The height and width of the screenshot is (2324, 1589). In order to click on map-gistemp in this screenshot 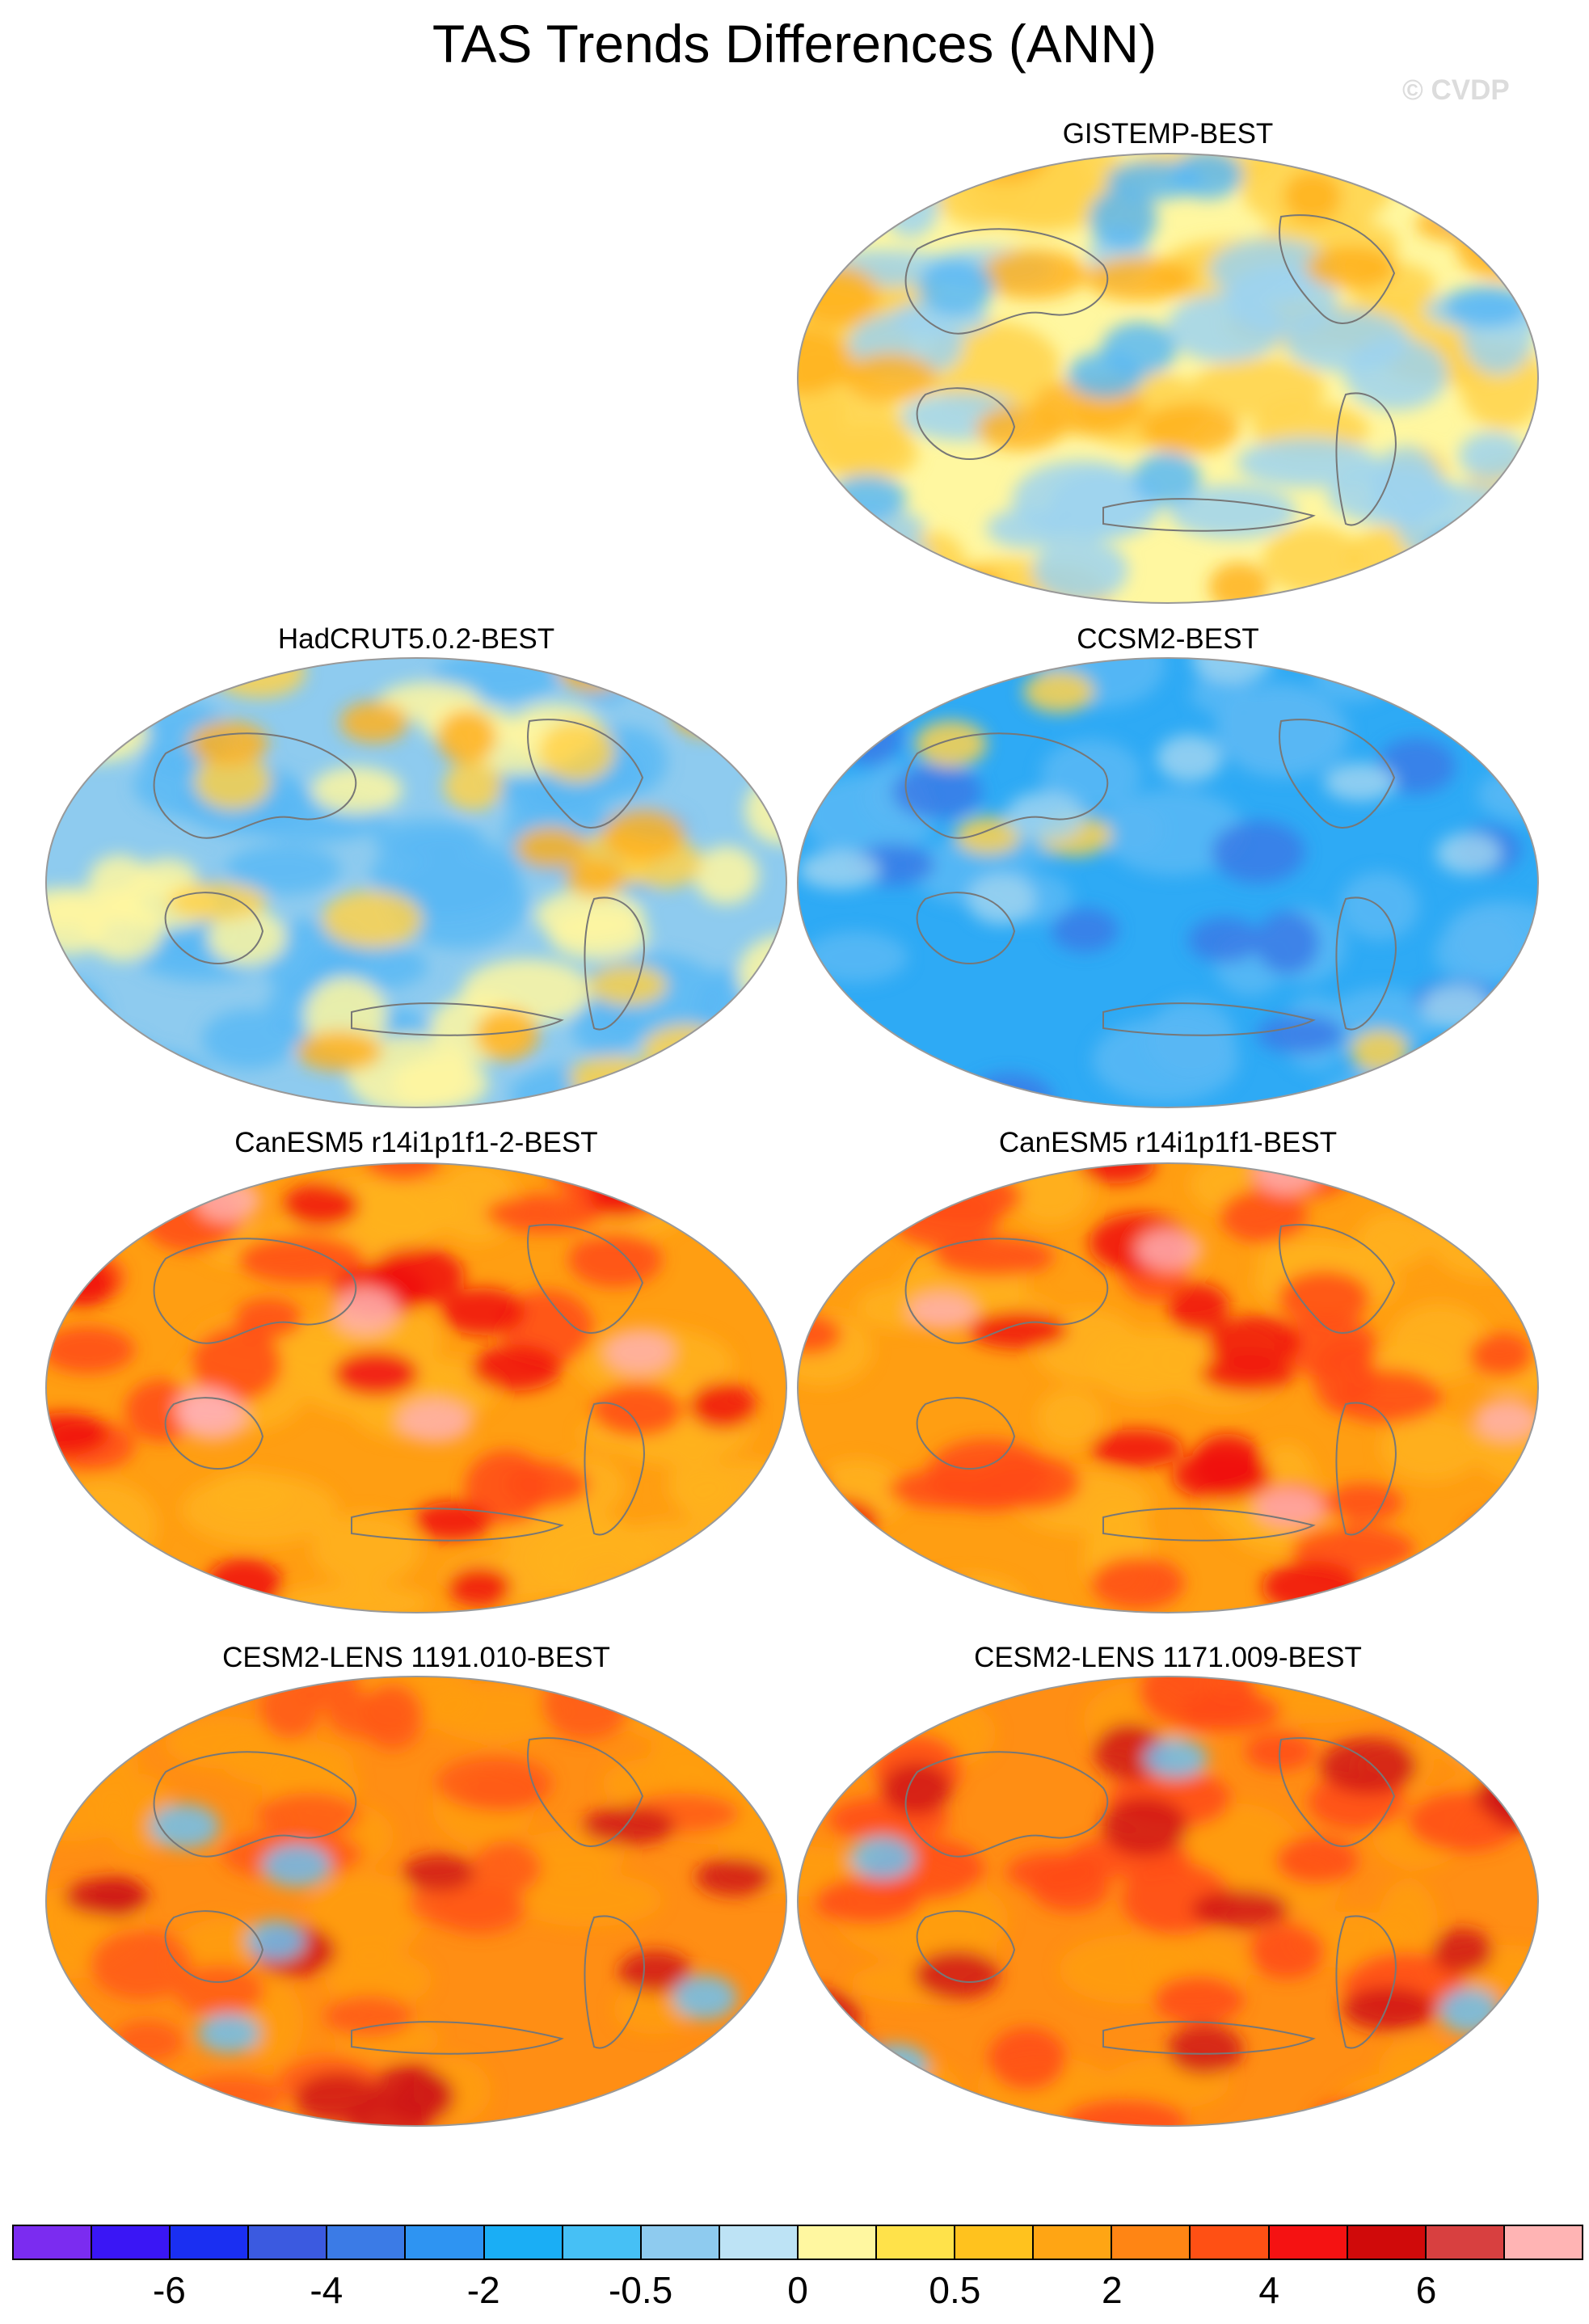, I will do `click(1168, 379)`.